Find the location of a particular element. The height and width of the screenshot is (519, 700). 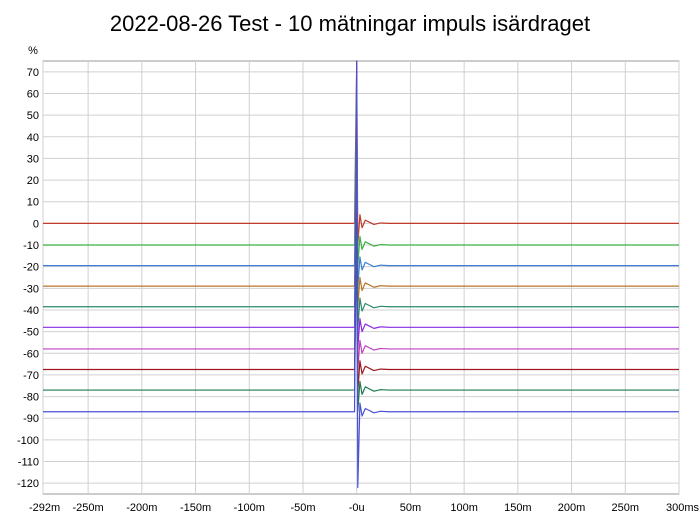

y-tick-label: -70 is located at coordinates (31, 376).